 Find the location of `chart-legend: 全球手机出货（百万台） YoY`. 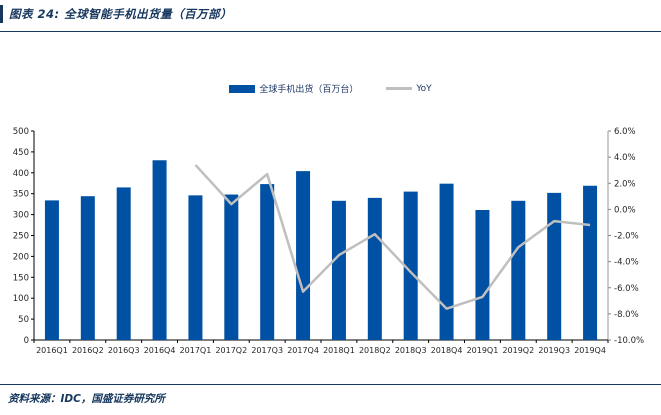

chart-legend: 全球手机出货（百万台） YoY is located at coordinates (330, 88).